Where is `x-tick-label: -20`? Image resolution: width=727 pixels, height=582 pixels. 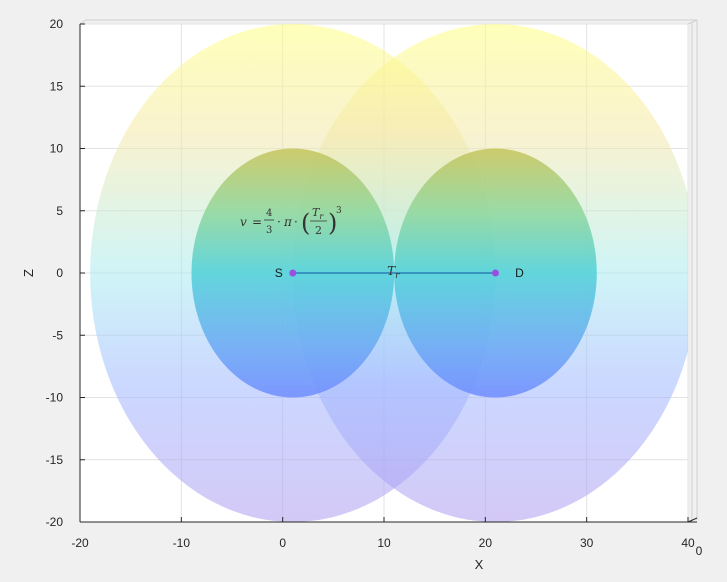 x-tick-label: -20 is located at coordinates (80, 543).